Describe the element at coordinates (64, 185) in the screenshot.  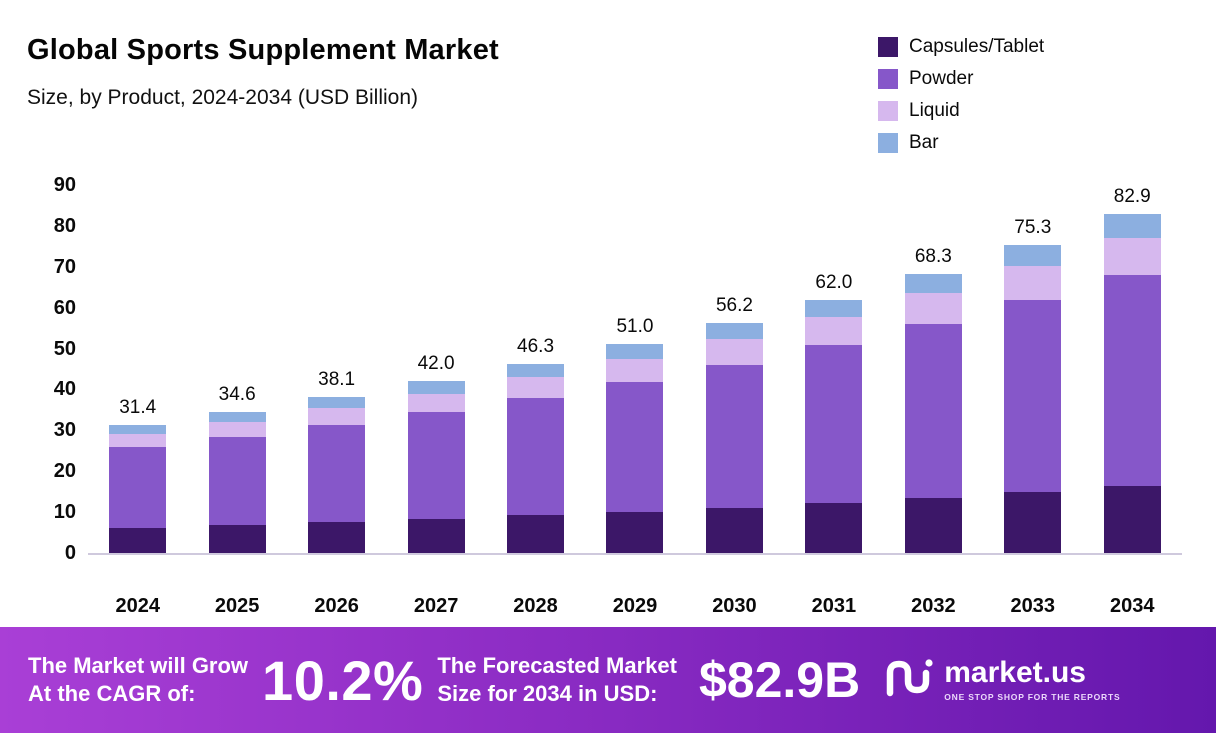
I see `y-tick-label: 90` at that location.